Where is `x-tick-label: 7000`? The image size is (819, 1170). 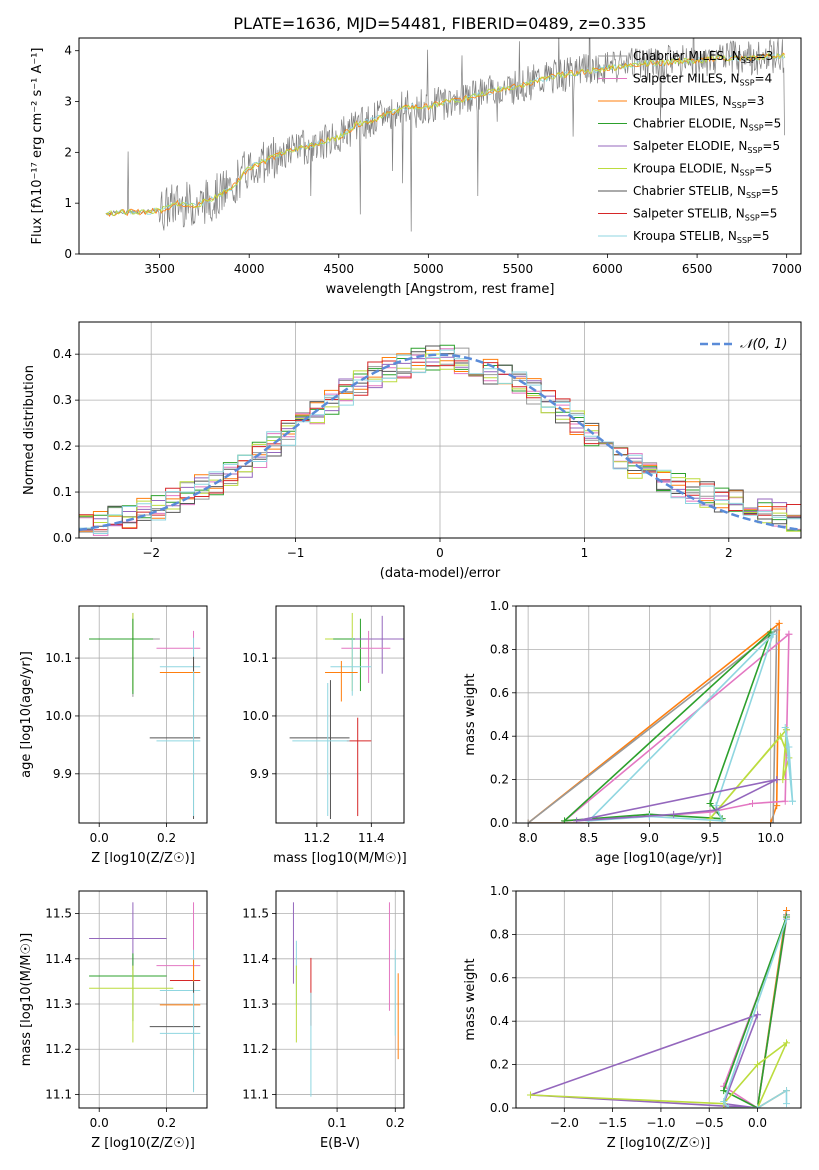 x-tick-label: 7000 is located at coordinates (786, 269).